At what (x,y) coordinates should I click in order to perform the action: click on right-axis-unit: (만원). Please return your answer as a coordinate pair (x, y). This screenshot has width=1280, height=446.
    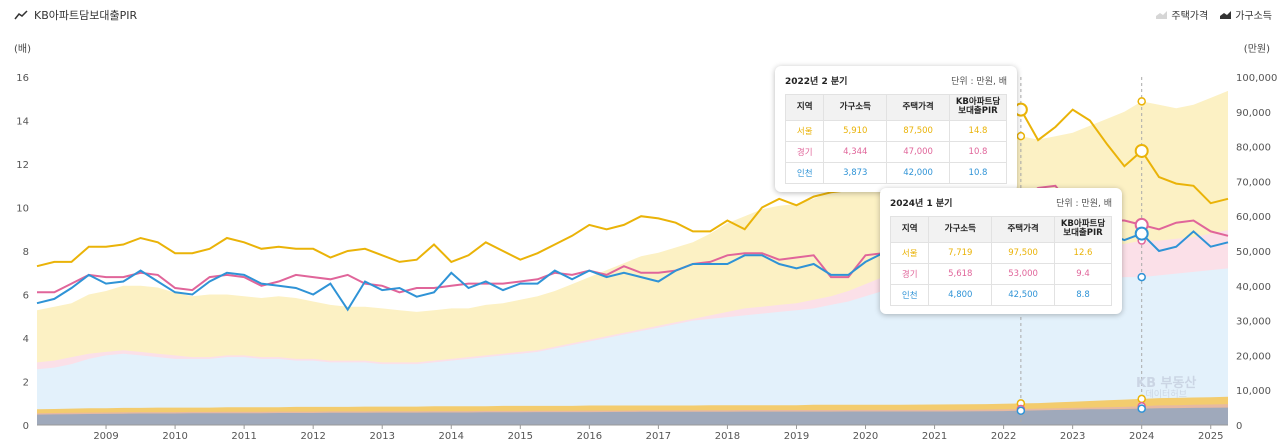
    Looking at the image, I should click on (1256, 49).